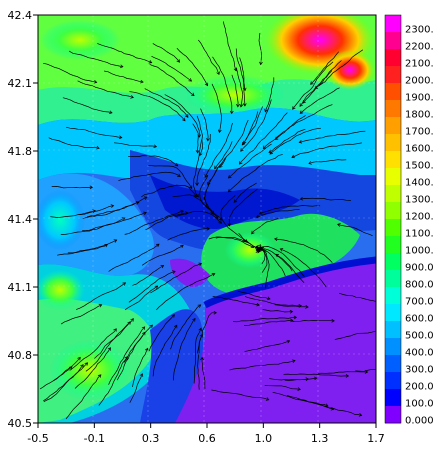  Describe the element at coordinates (61, 220) in the screenshot. I see `west-hill` at that location.